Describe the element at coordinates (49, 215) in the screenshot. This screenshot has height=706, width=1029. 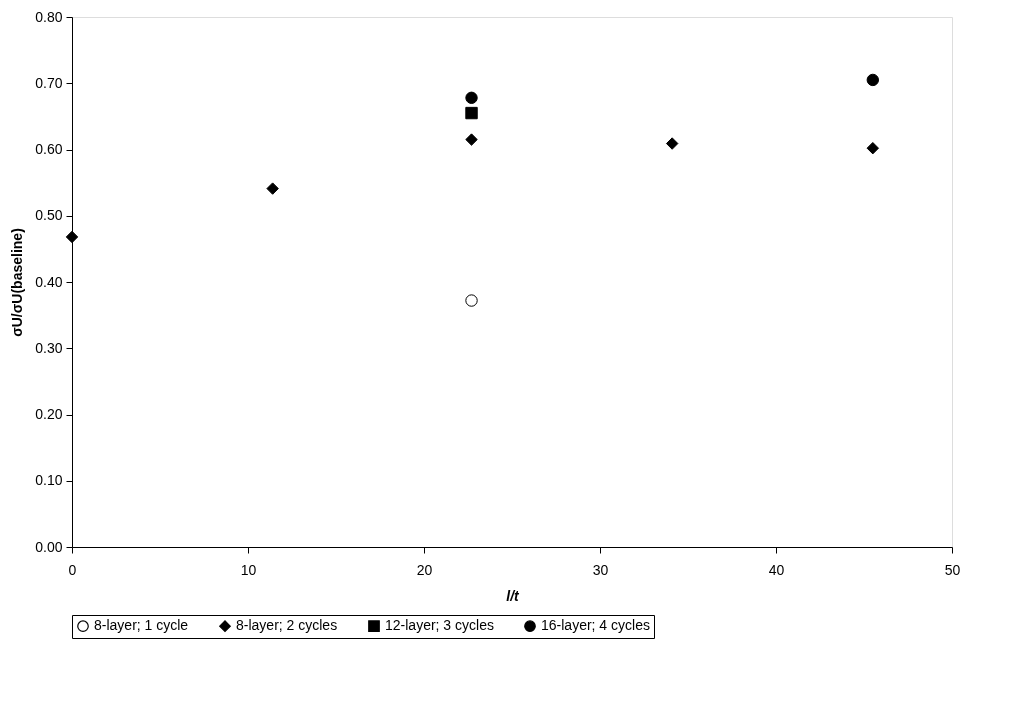
I see `y-tick-label: 0.50` at that location.